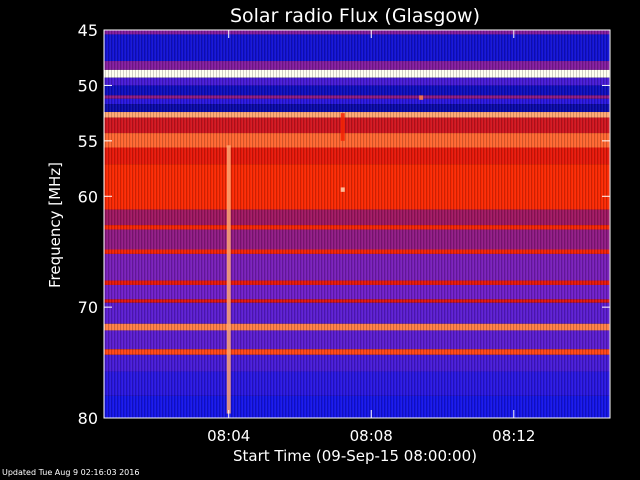 The width and height of the screenshot is (640, 480). Describe the element at coordinates (88, 418) in the screenshot. I see `y-tick-label: 80` at that location.